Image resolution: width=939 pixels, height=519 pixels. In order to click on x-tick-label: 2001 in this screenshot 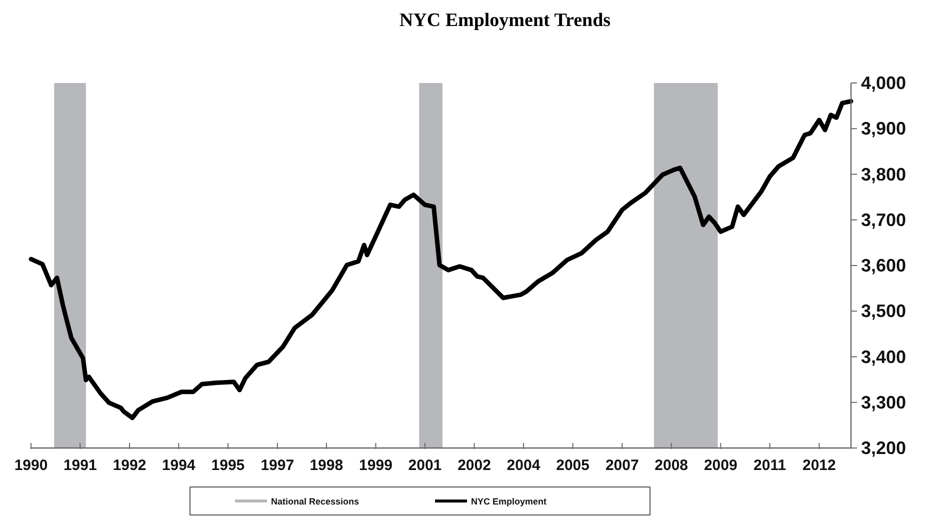, I will do `click(425, 465)`.